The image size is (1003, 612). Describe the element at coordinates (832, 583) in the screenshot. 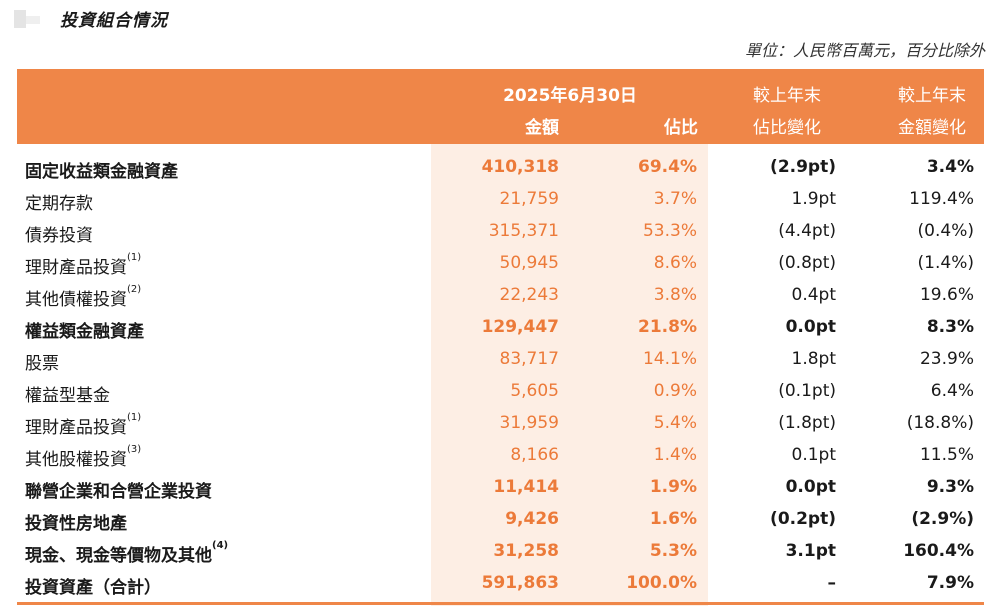

I see `row-change-percent: –` at that location.